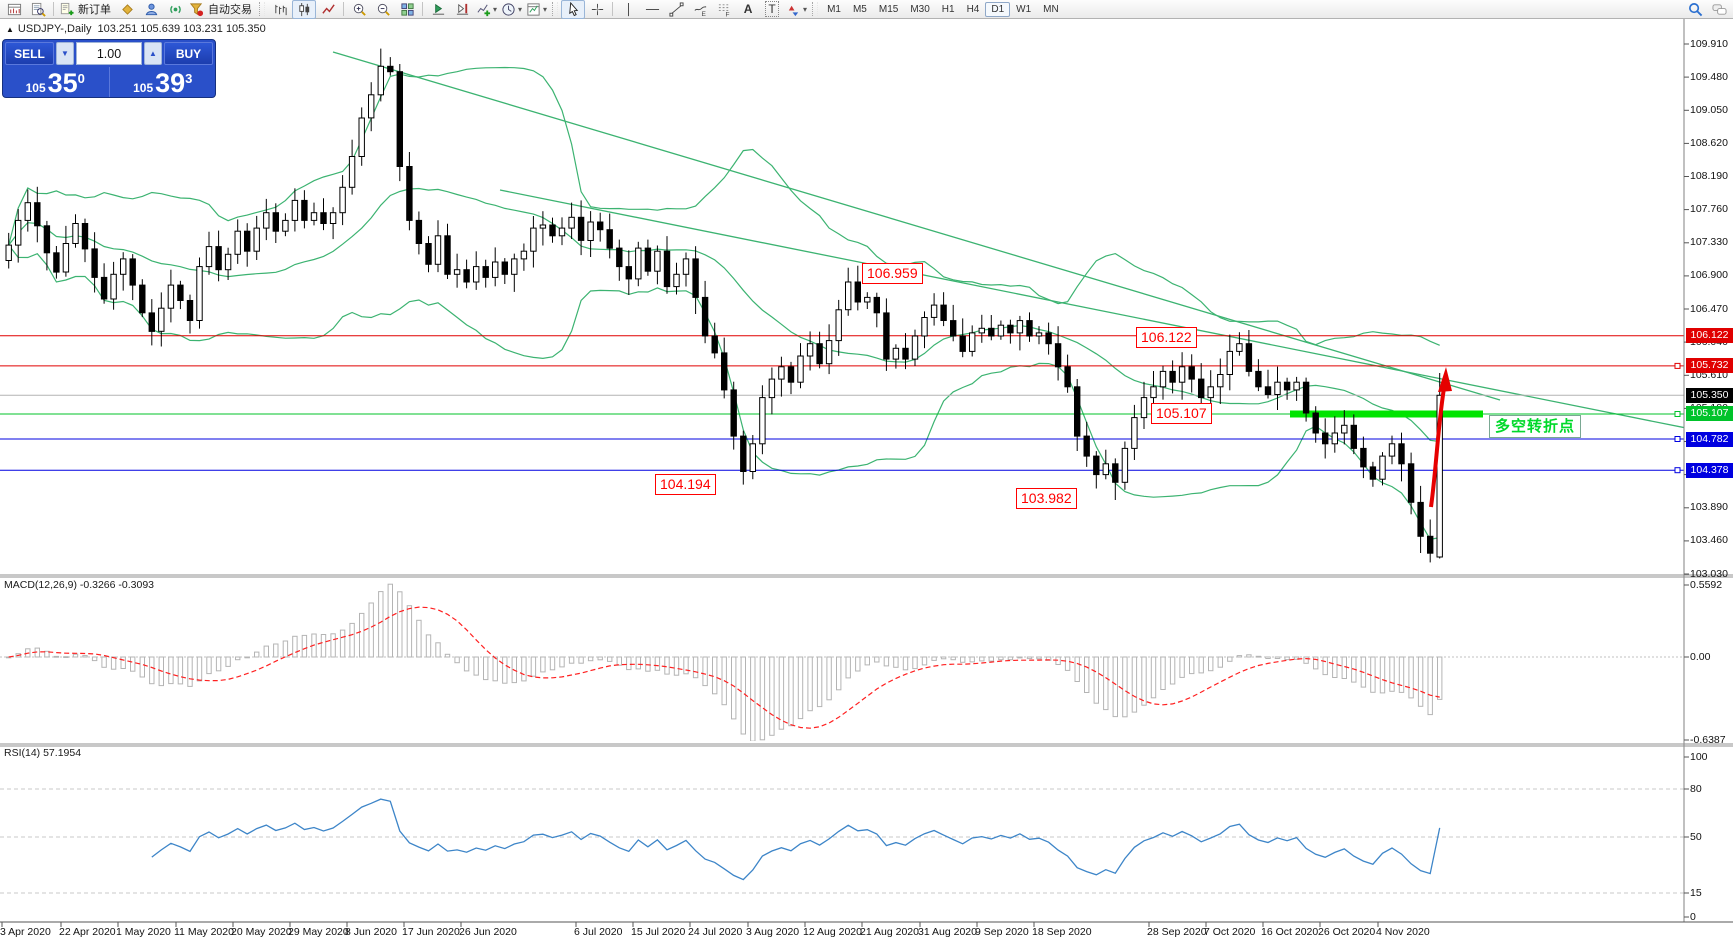  Describe the element at coordinates (1051, 9) in the screenshot. I see `timeframe-mn-button: MN` at that location.